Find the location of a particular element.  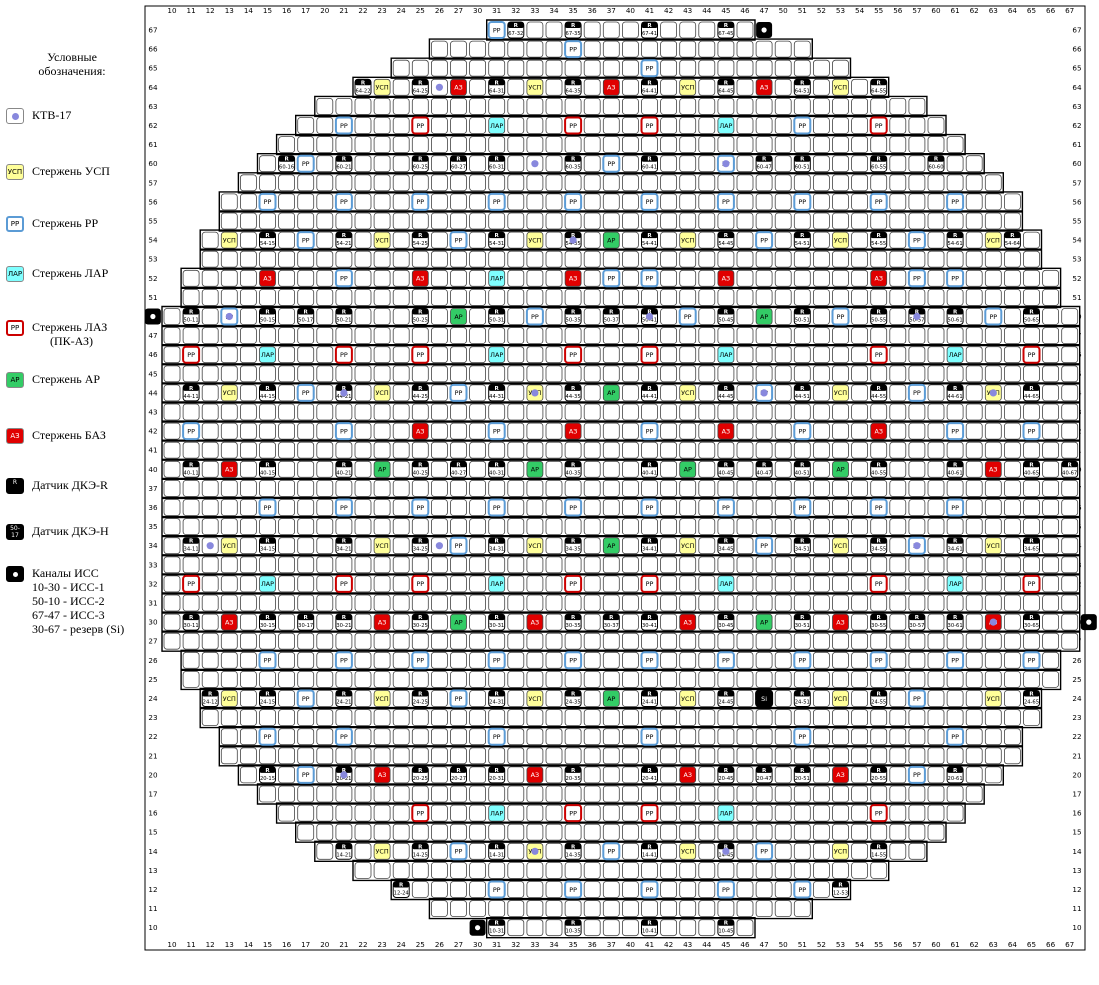

sensor-code-label: 40-45 is located at coordinates (725, 473).